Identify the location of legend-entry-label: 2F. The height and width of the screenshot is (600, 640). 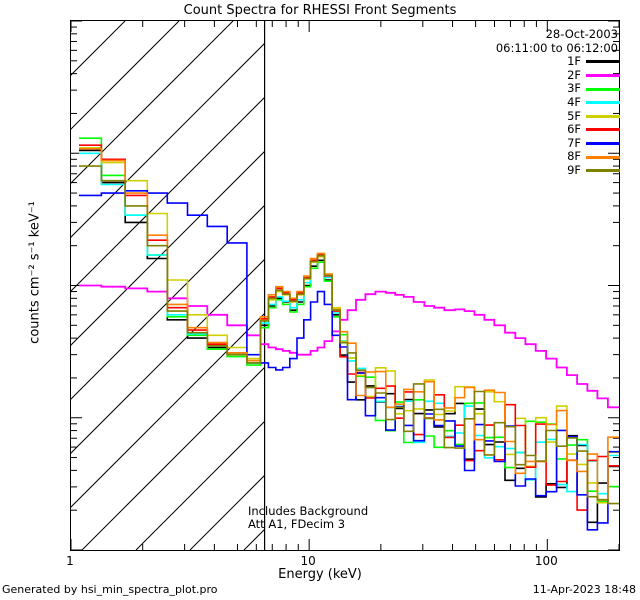
(574, 74).